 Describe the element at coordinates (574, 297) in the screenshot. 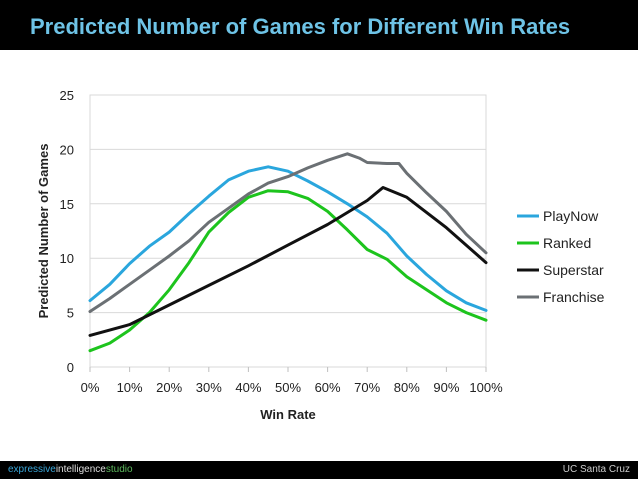

I see `legend-label-franchise: Franchise` at that location.